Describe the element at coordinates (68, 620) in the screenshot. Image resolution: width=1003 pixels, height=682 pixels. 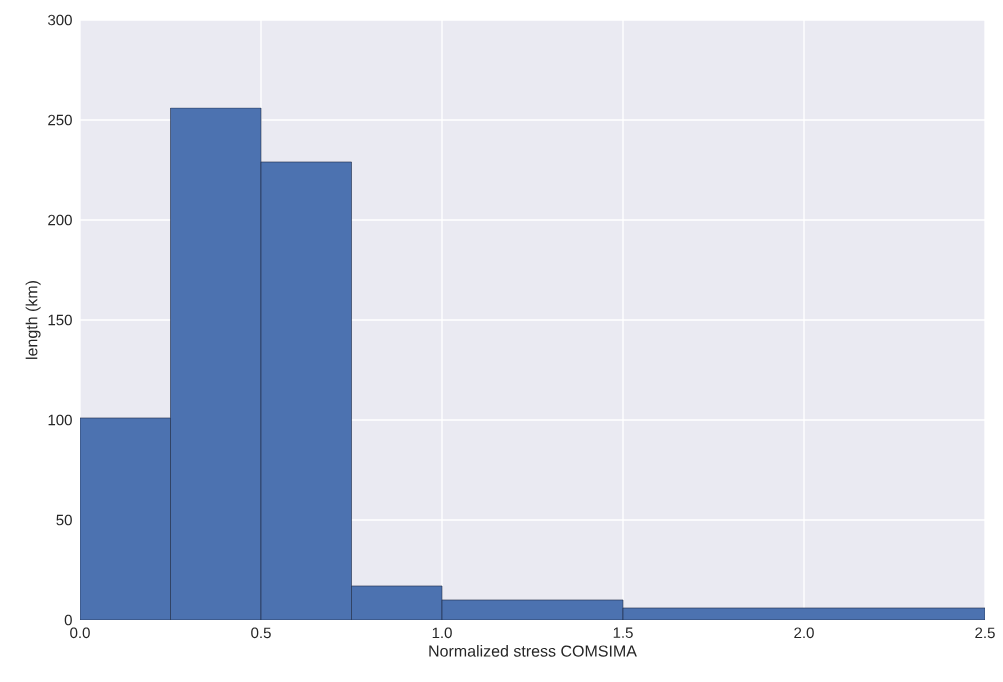
I see `y-tick-label: 0` at that location.